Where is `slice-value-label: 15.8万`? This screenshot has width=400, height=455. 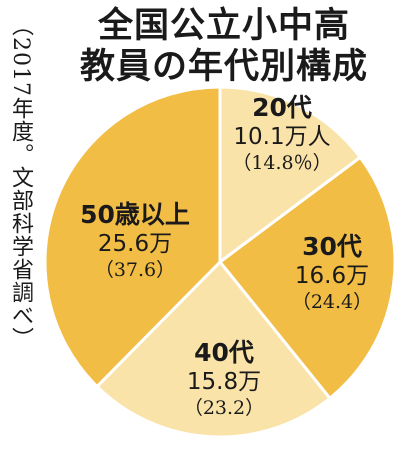
slice-value-label: 15.8万 is located at coordinates (224, 382).